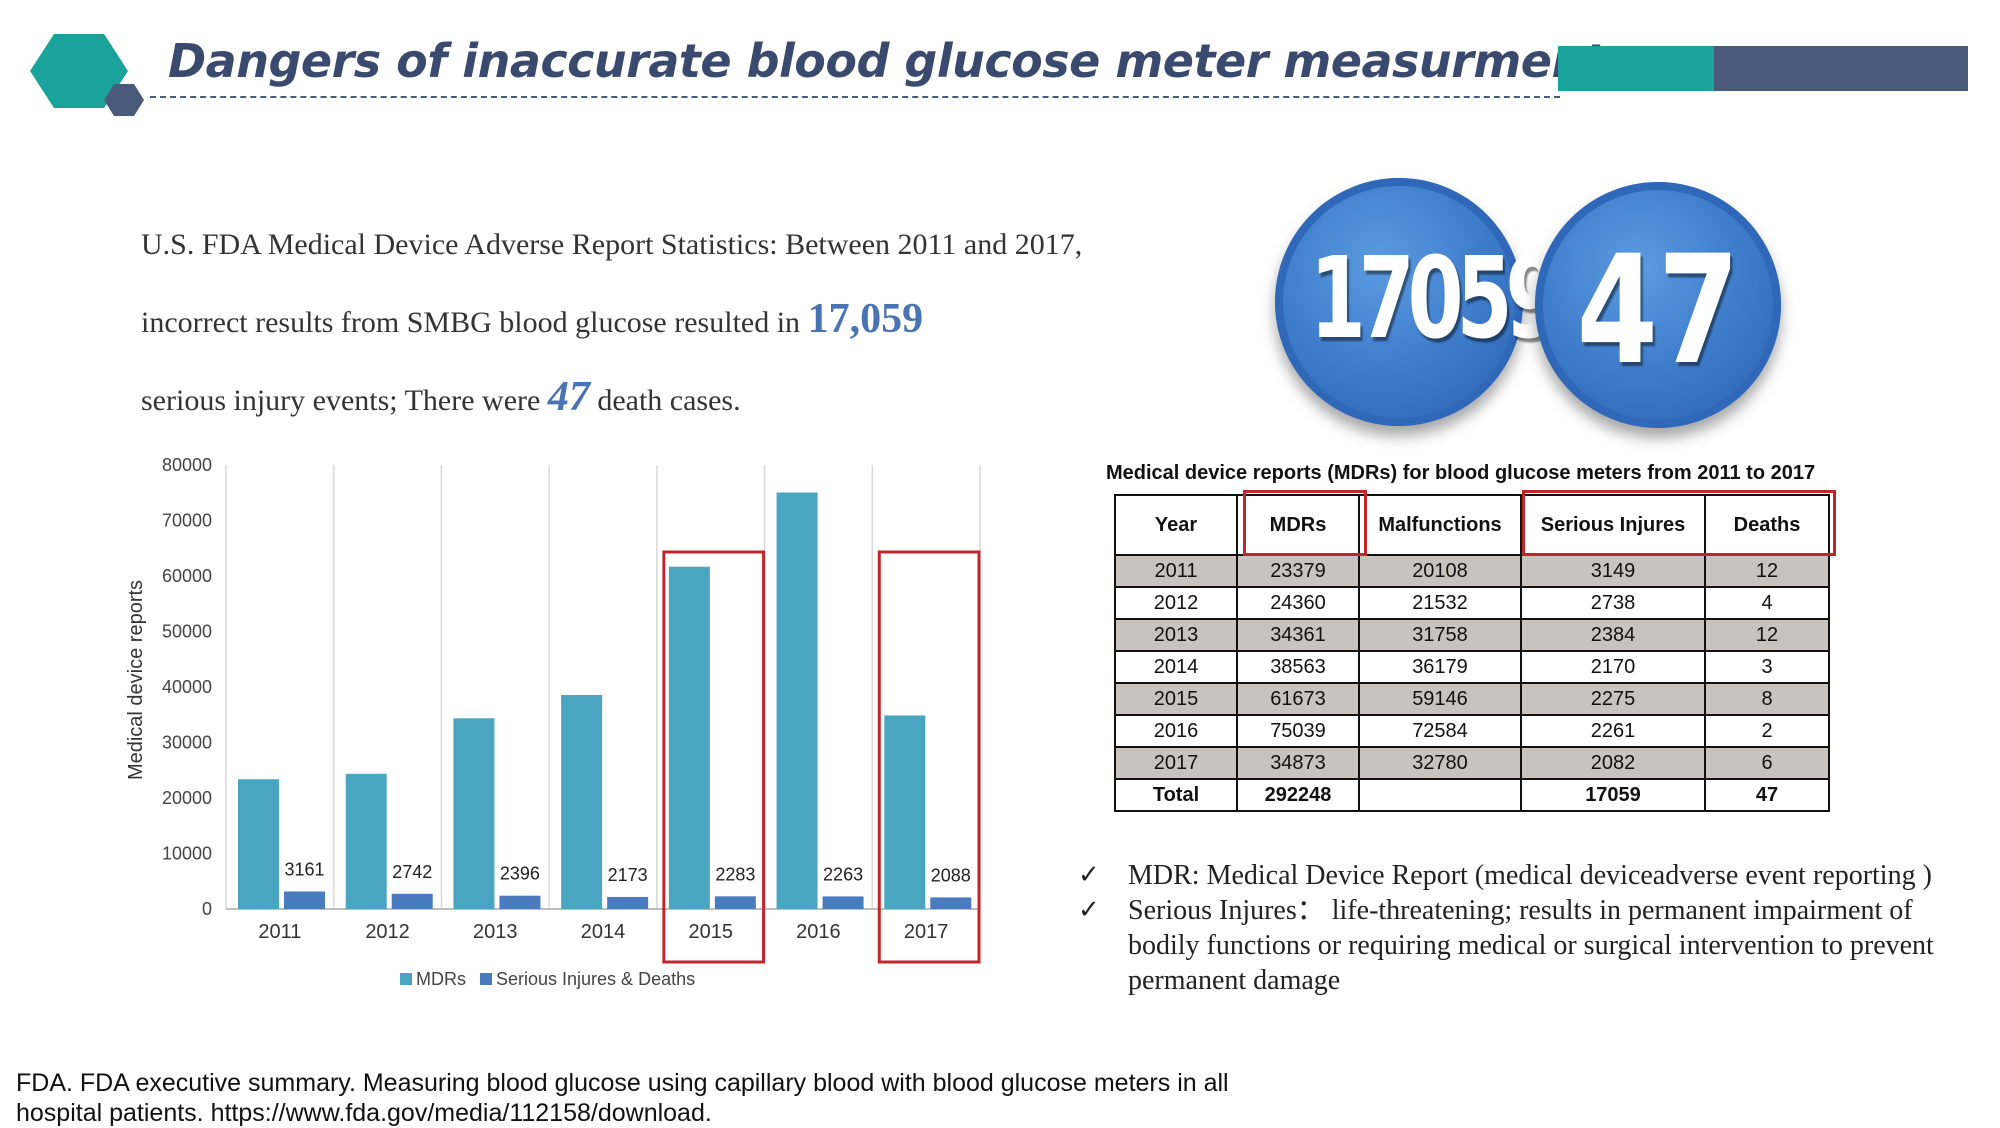  I want to click on y-tick-label: 80000, so click(187, 465).